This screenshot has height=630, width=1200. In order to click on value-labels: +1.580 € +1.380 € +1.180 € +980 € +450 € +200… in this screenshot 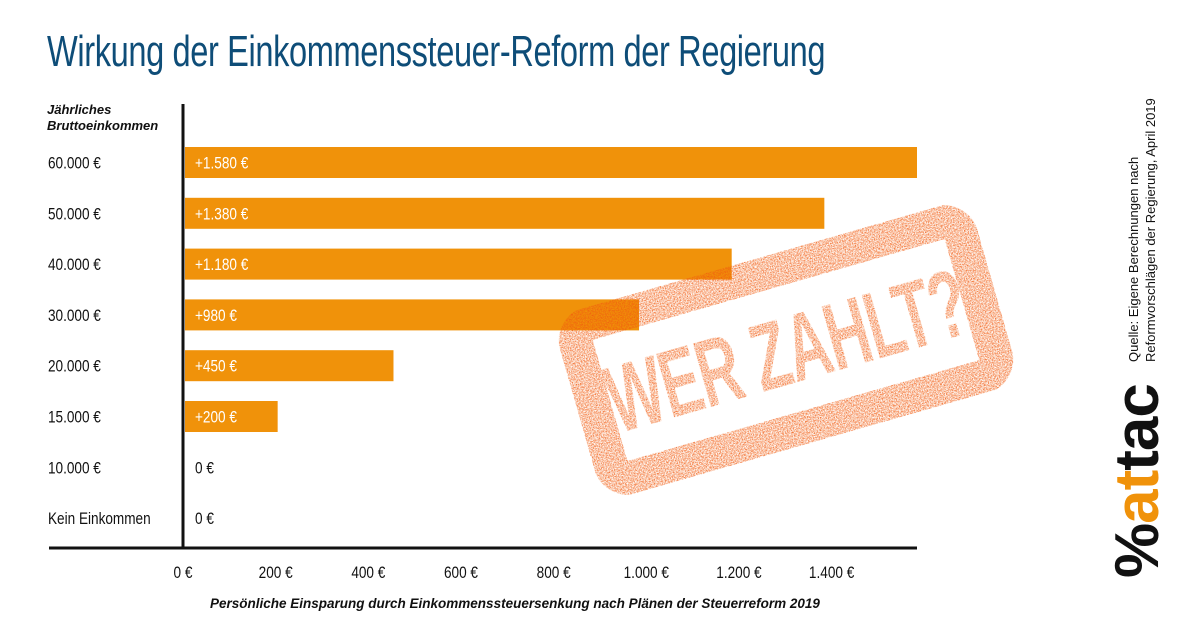, I will do `click(222, 341)`.